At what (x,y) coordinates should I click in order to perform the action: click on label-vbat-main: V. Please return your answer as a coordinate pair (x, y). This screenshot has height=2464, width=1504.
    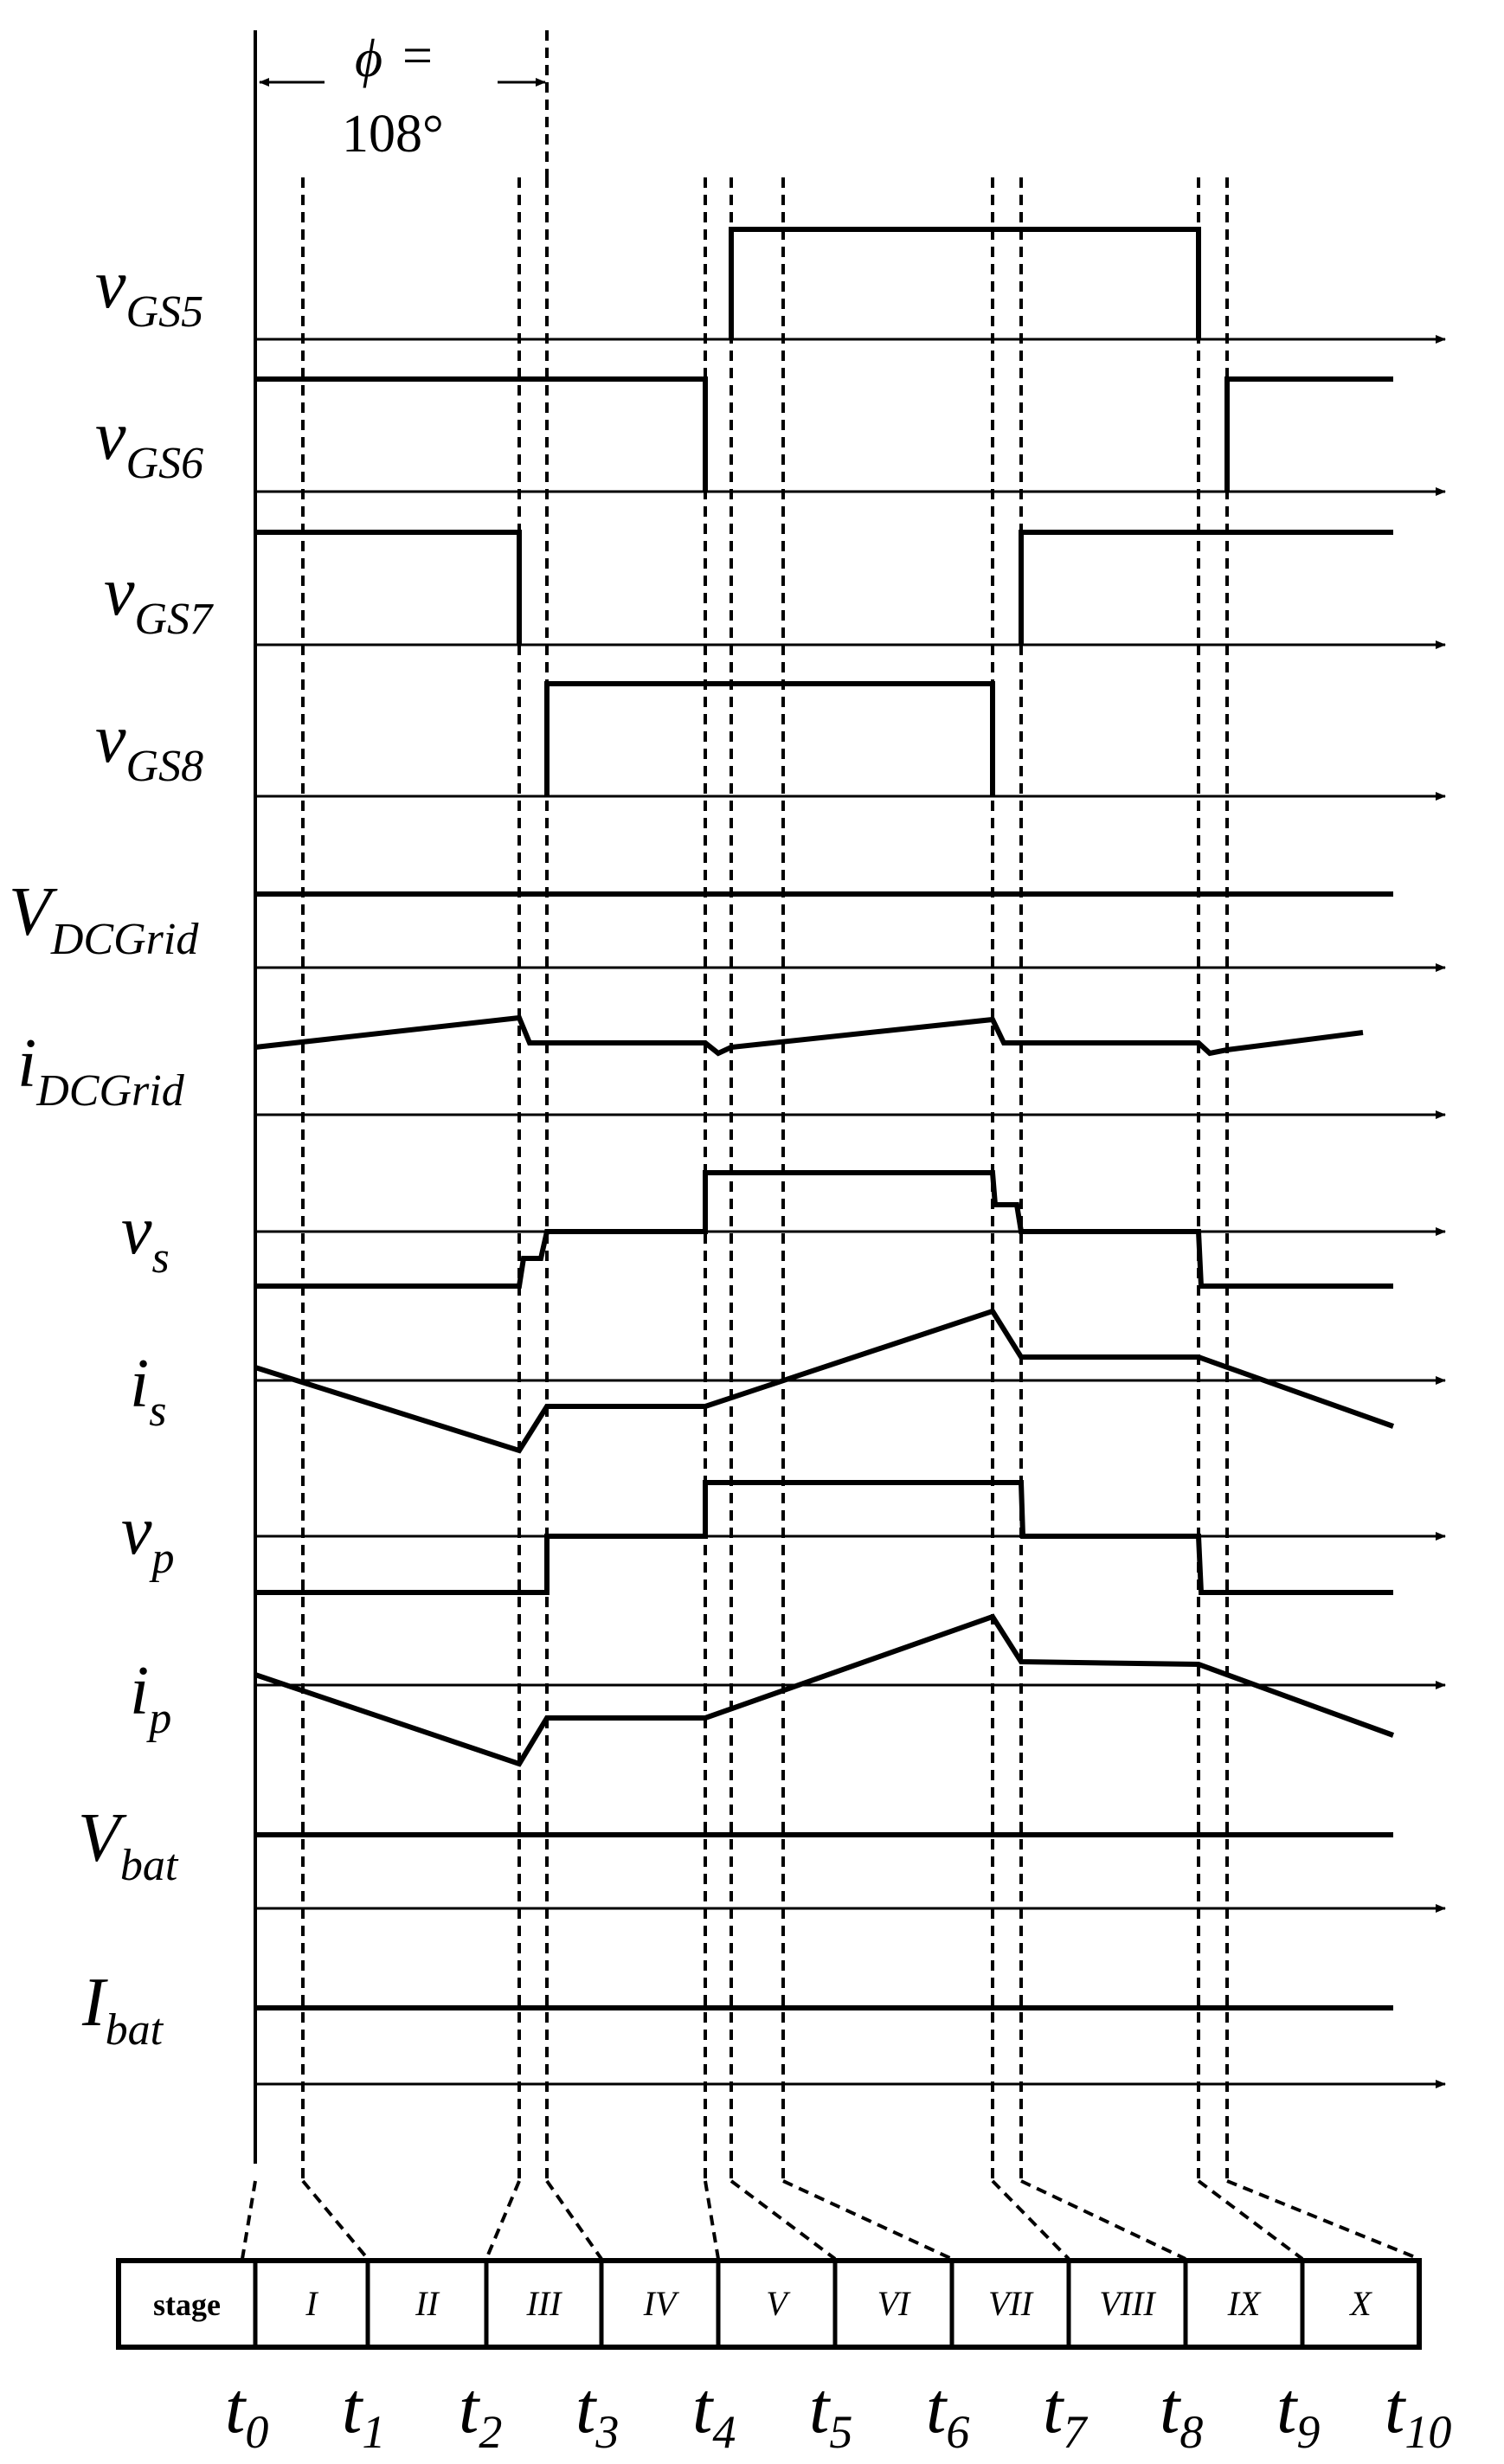
    Looking at the image, I should click on (102, 1838).